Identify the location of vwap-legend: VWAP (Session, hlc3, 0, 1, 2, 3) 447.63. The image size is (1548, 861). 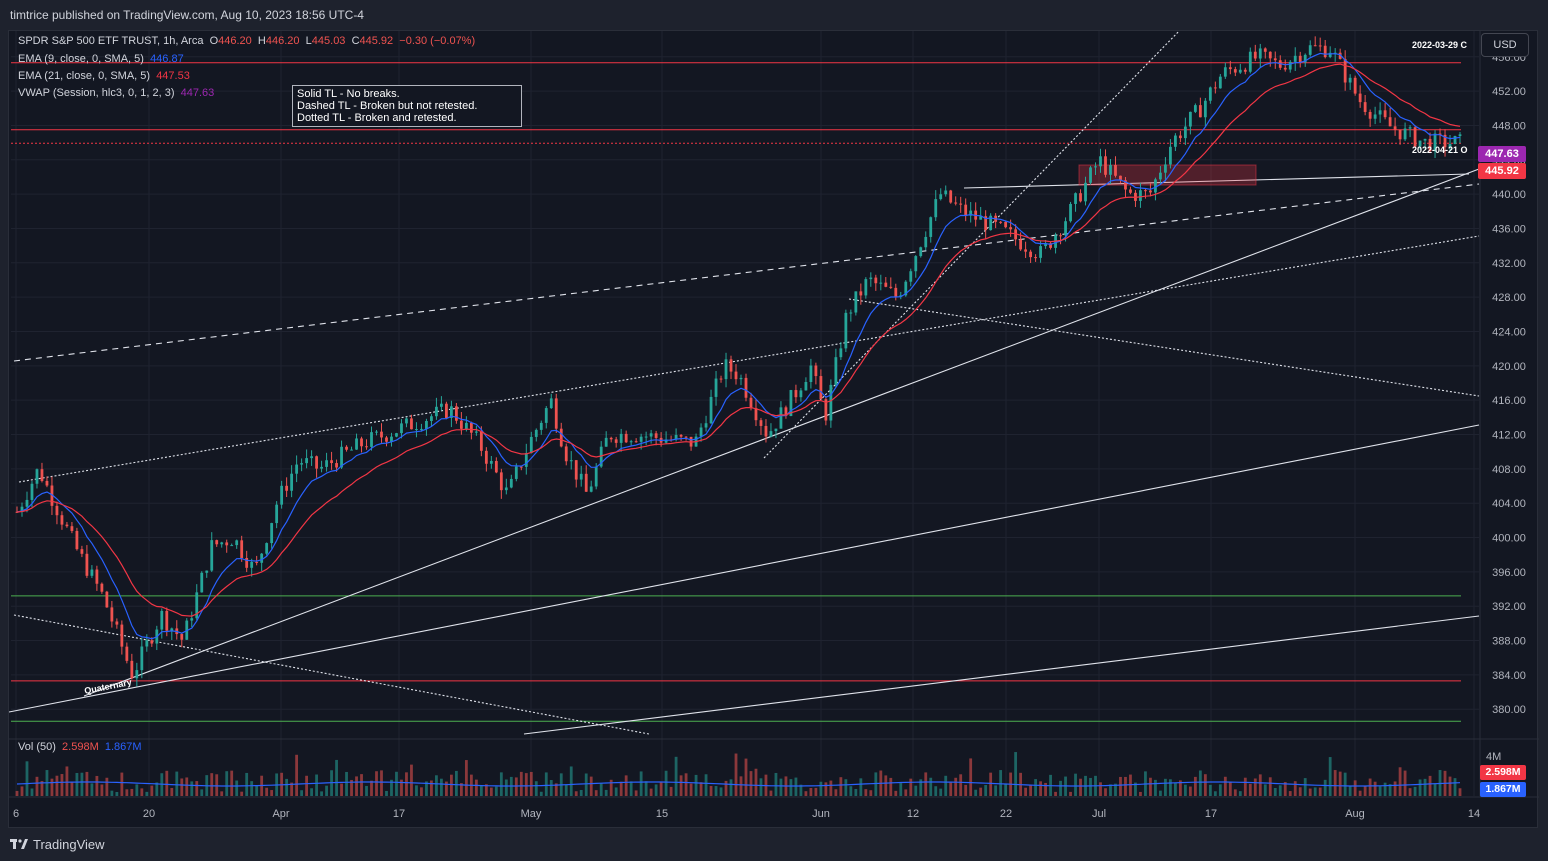
(116, 93).